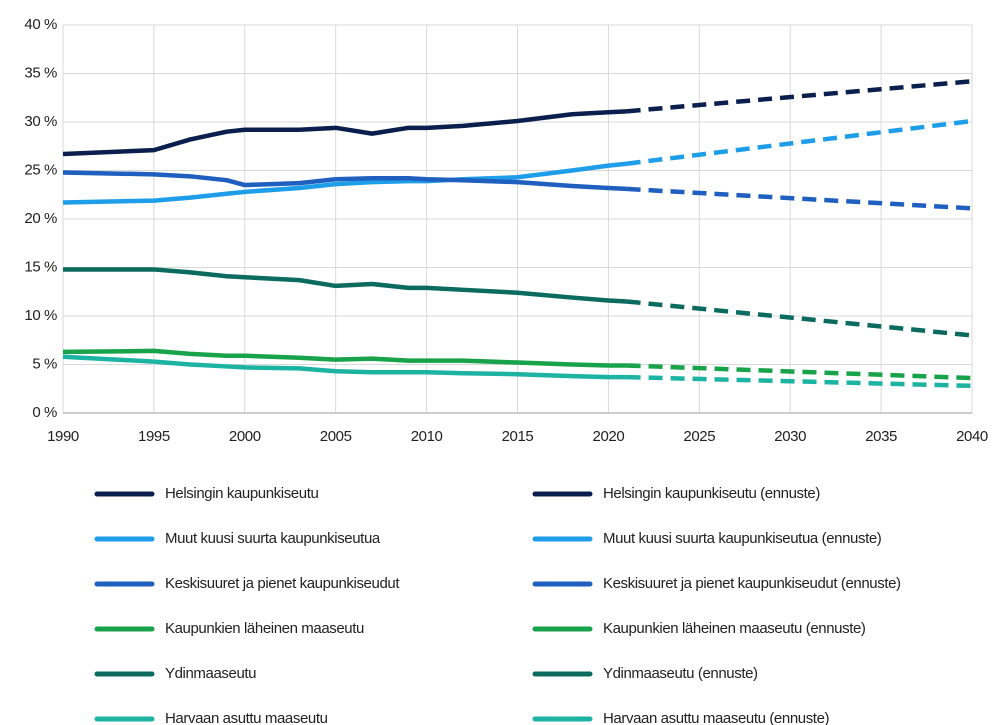  What do you see at coordinates (680, 673) in the screenshot?
I see `legend-label: Ydinmaaseutu (ennuste)` at bounding box center [680, 673].